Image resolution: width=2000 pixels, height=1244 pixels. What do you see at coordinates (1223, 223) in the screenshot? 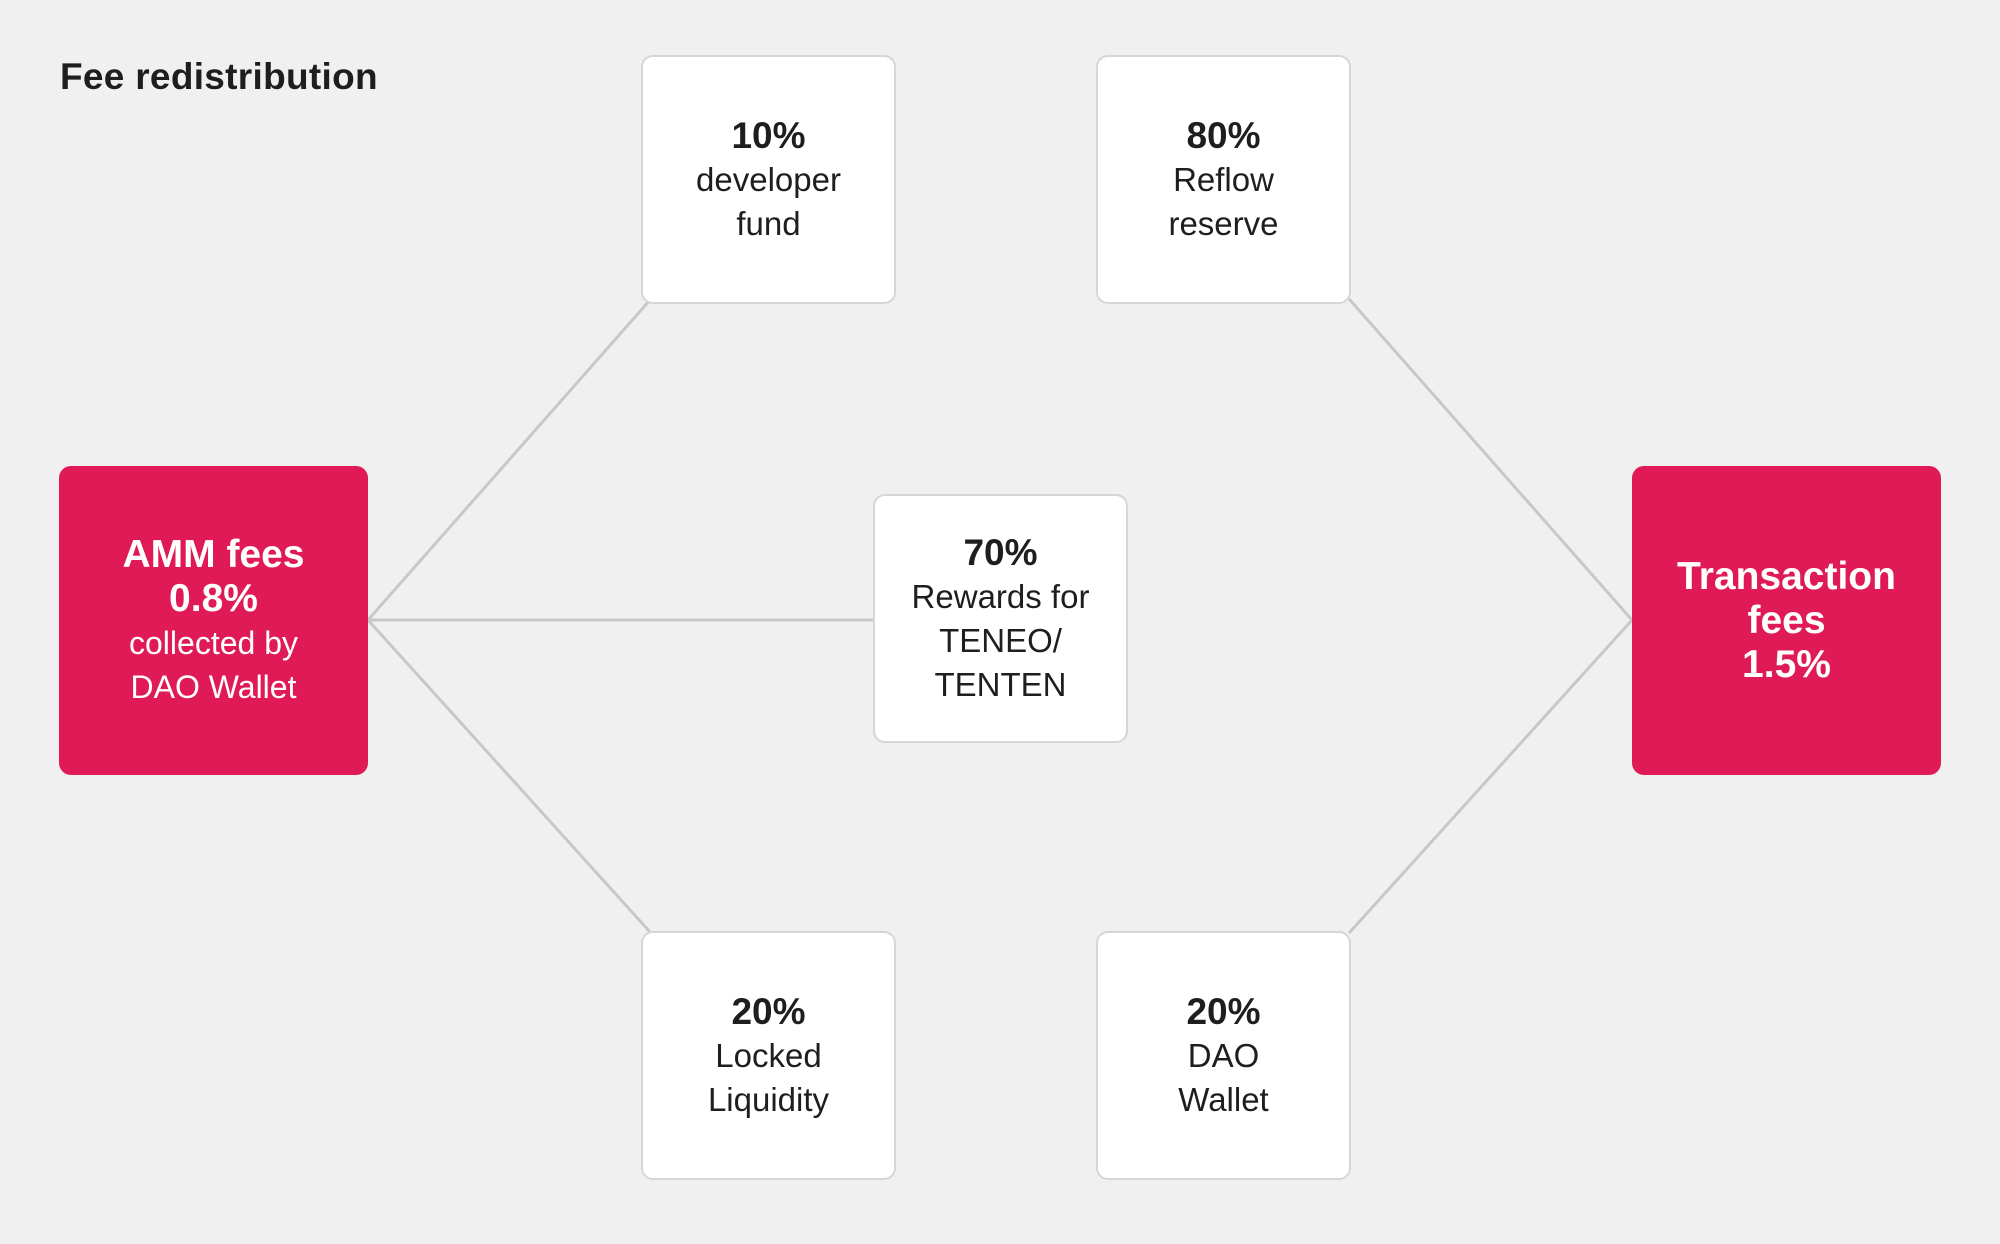
I see `reflow-reserve-label-line2: reserve` at bounding box center [1223, 223].